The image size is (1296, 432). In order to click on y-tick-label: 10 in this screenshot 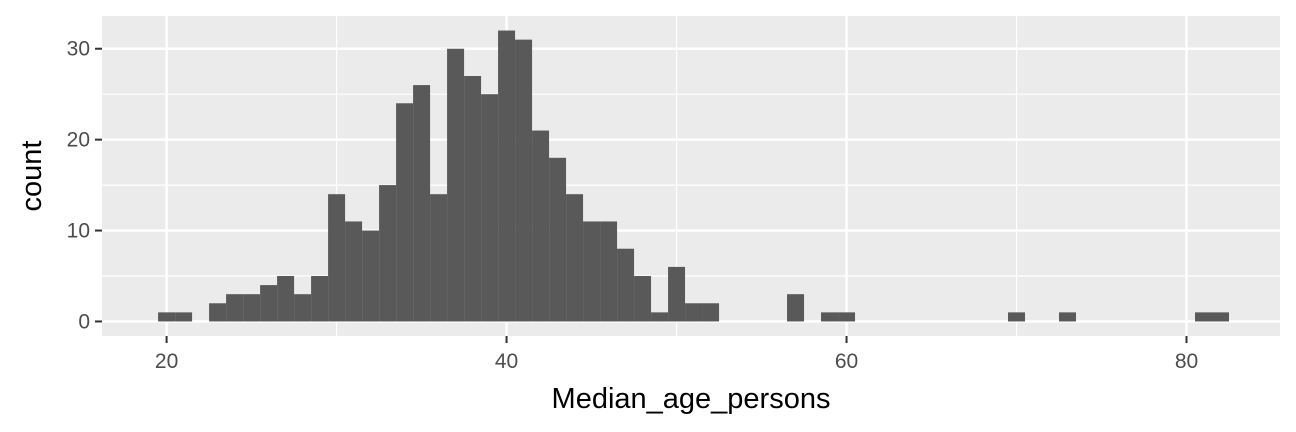, I will do `click(78, 231)`.